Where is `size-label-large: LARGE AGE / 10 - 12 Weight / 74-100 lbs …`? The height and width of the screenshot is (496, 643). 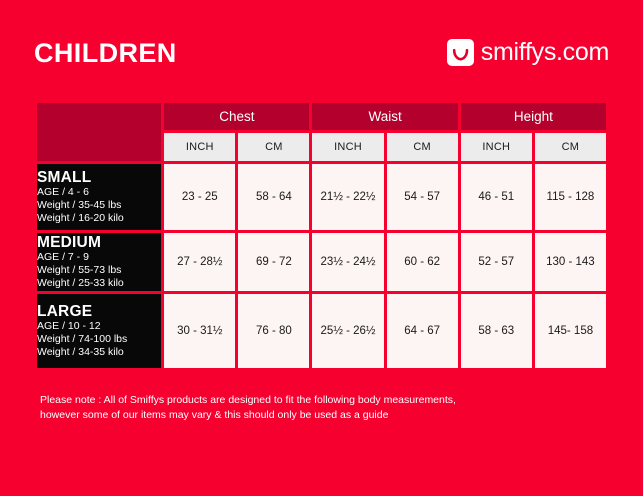
size-label-large: LARGE AGE / 10 - 12 Weight / 74-100 lbs … is located at coordinates (99, 331).